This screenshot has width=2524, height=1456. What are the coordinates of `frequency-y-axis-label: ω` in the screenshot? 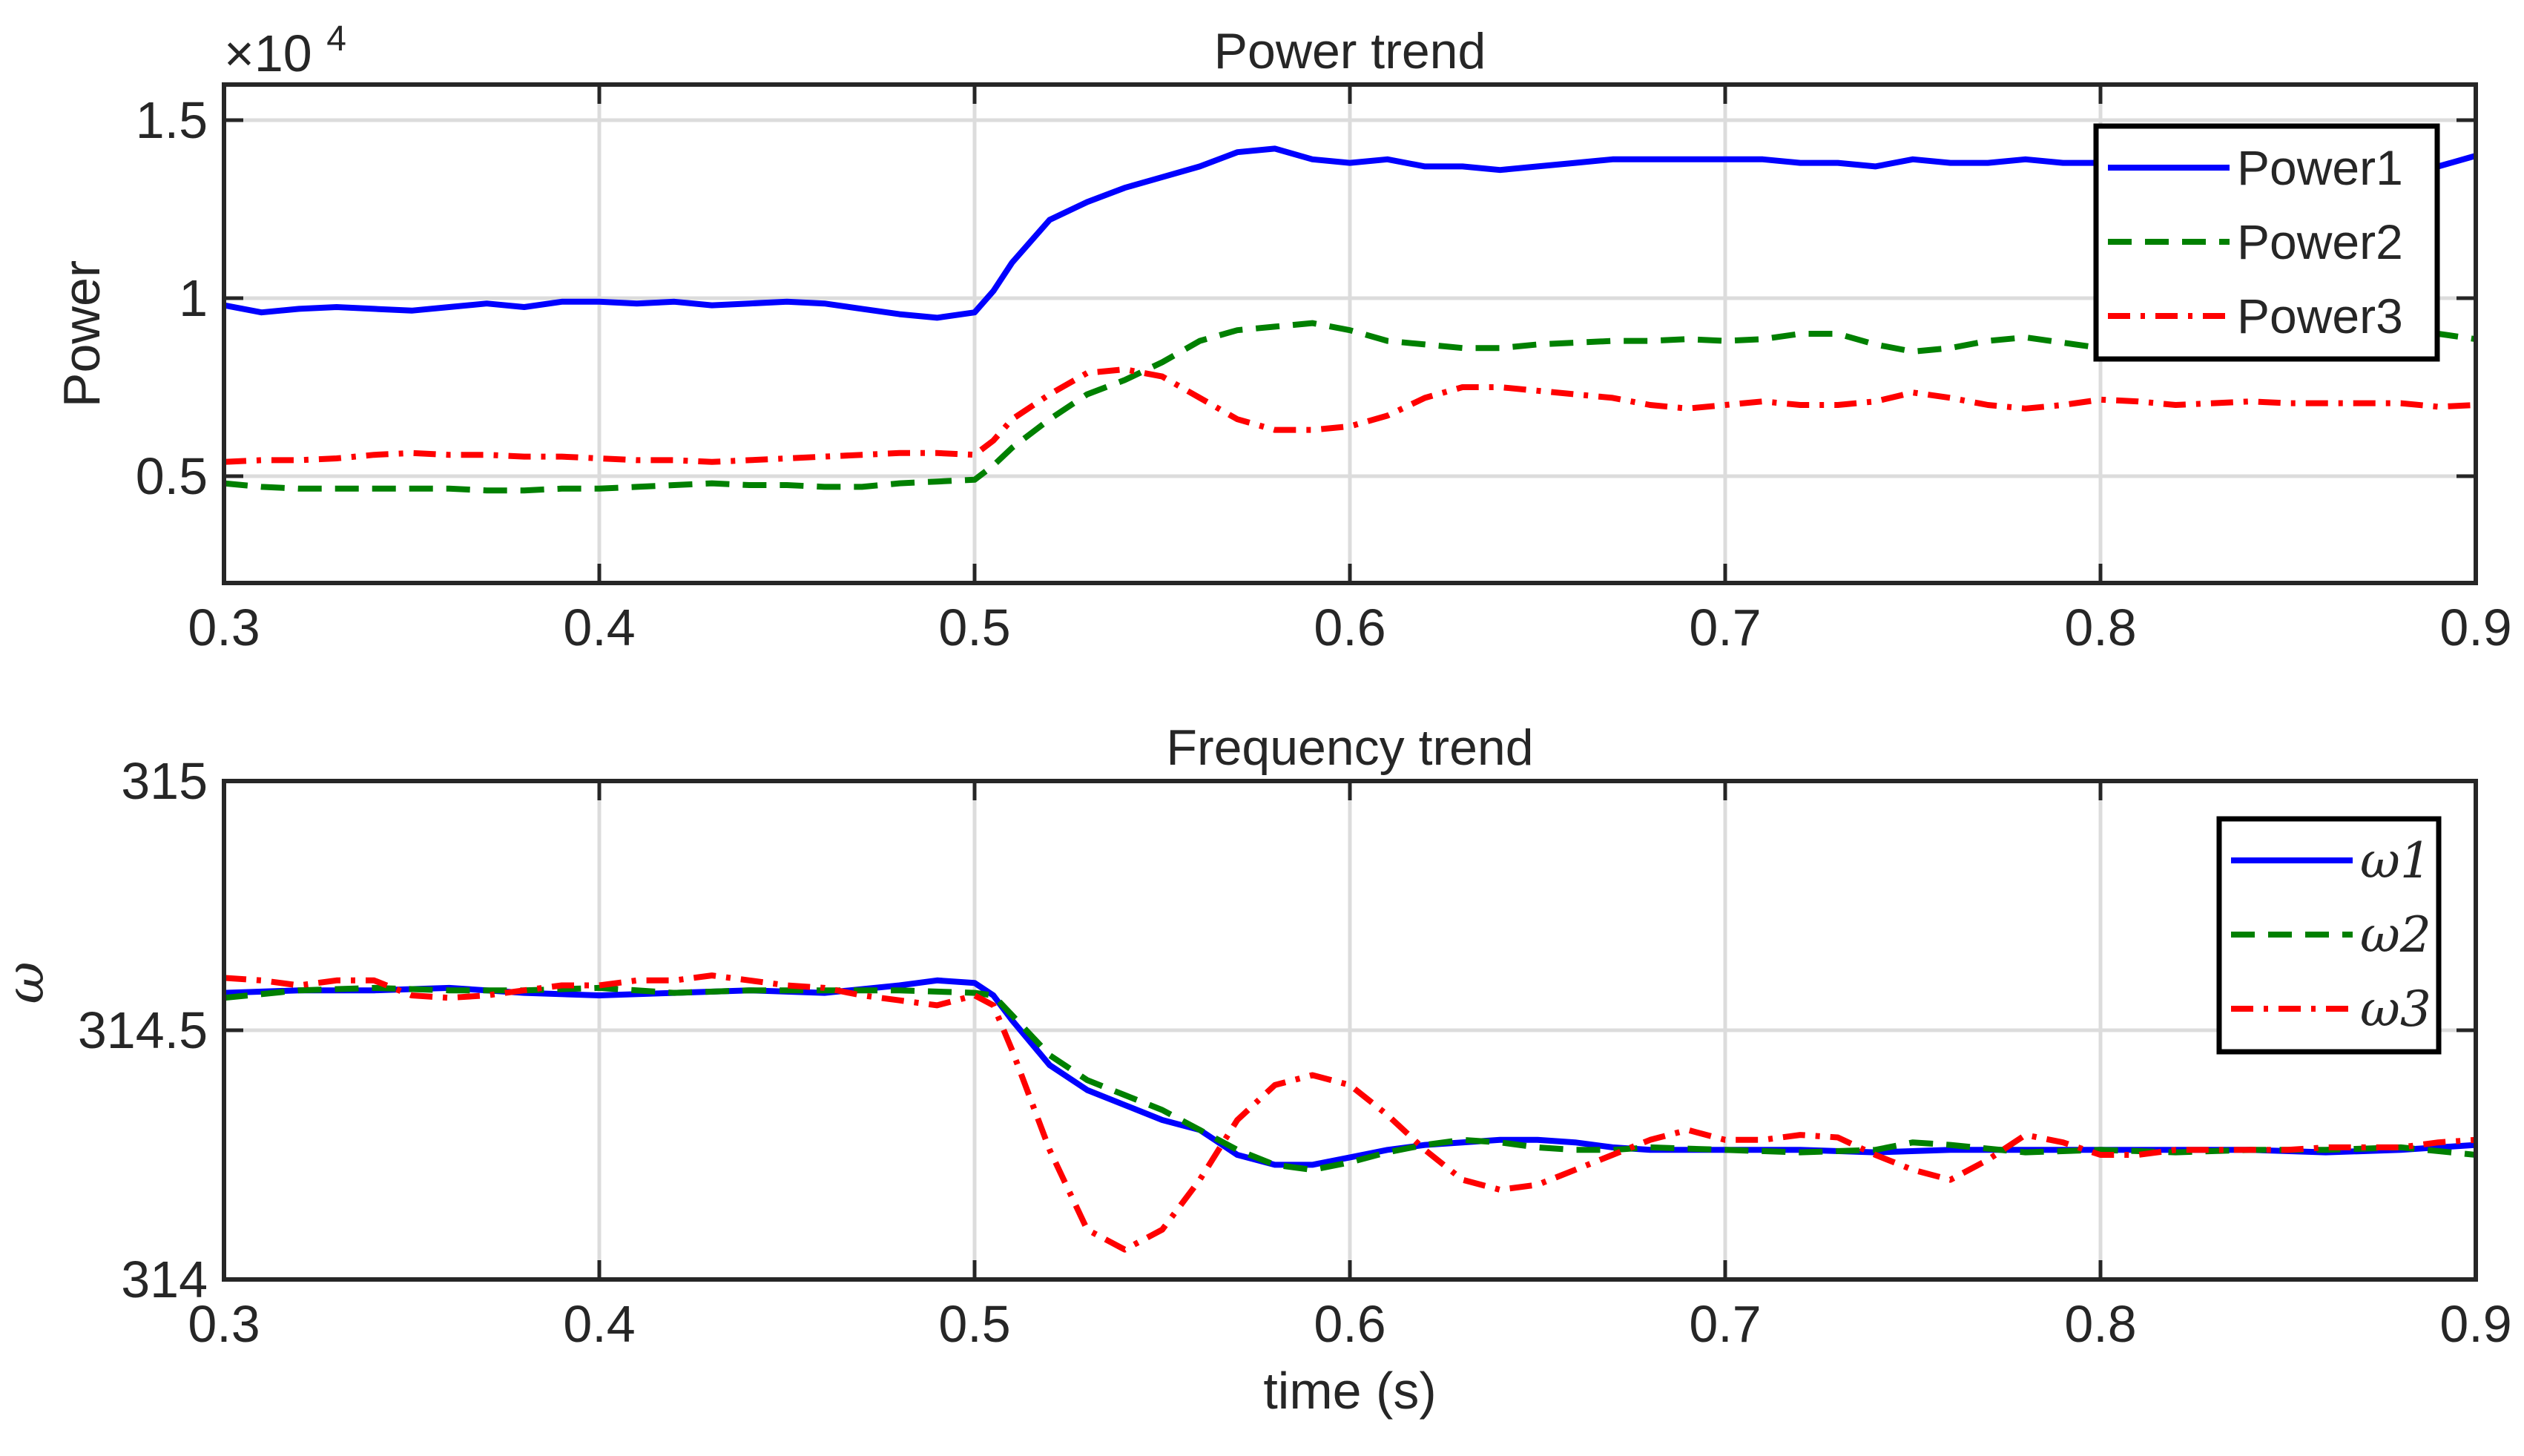 It's located at (28, 983).